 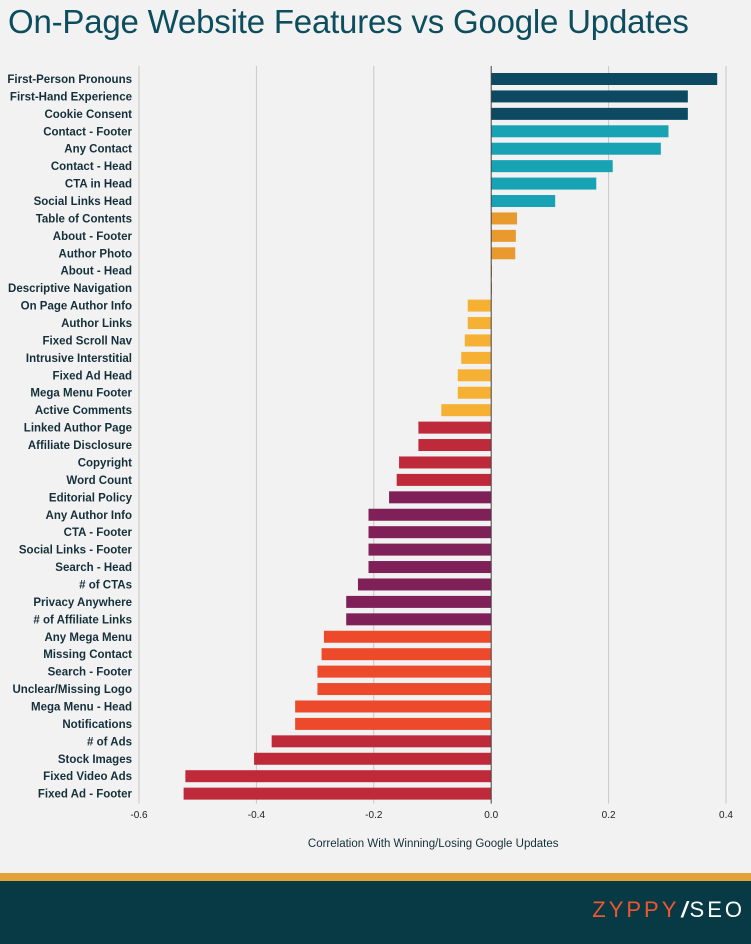 What do you see at coordinates (88, 115) in the screenshot?
I see `category-label: Cookie Consent` at bounding box center [88, 115].